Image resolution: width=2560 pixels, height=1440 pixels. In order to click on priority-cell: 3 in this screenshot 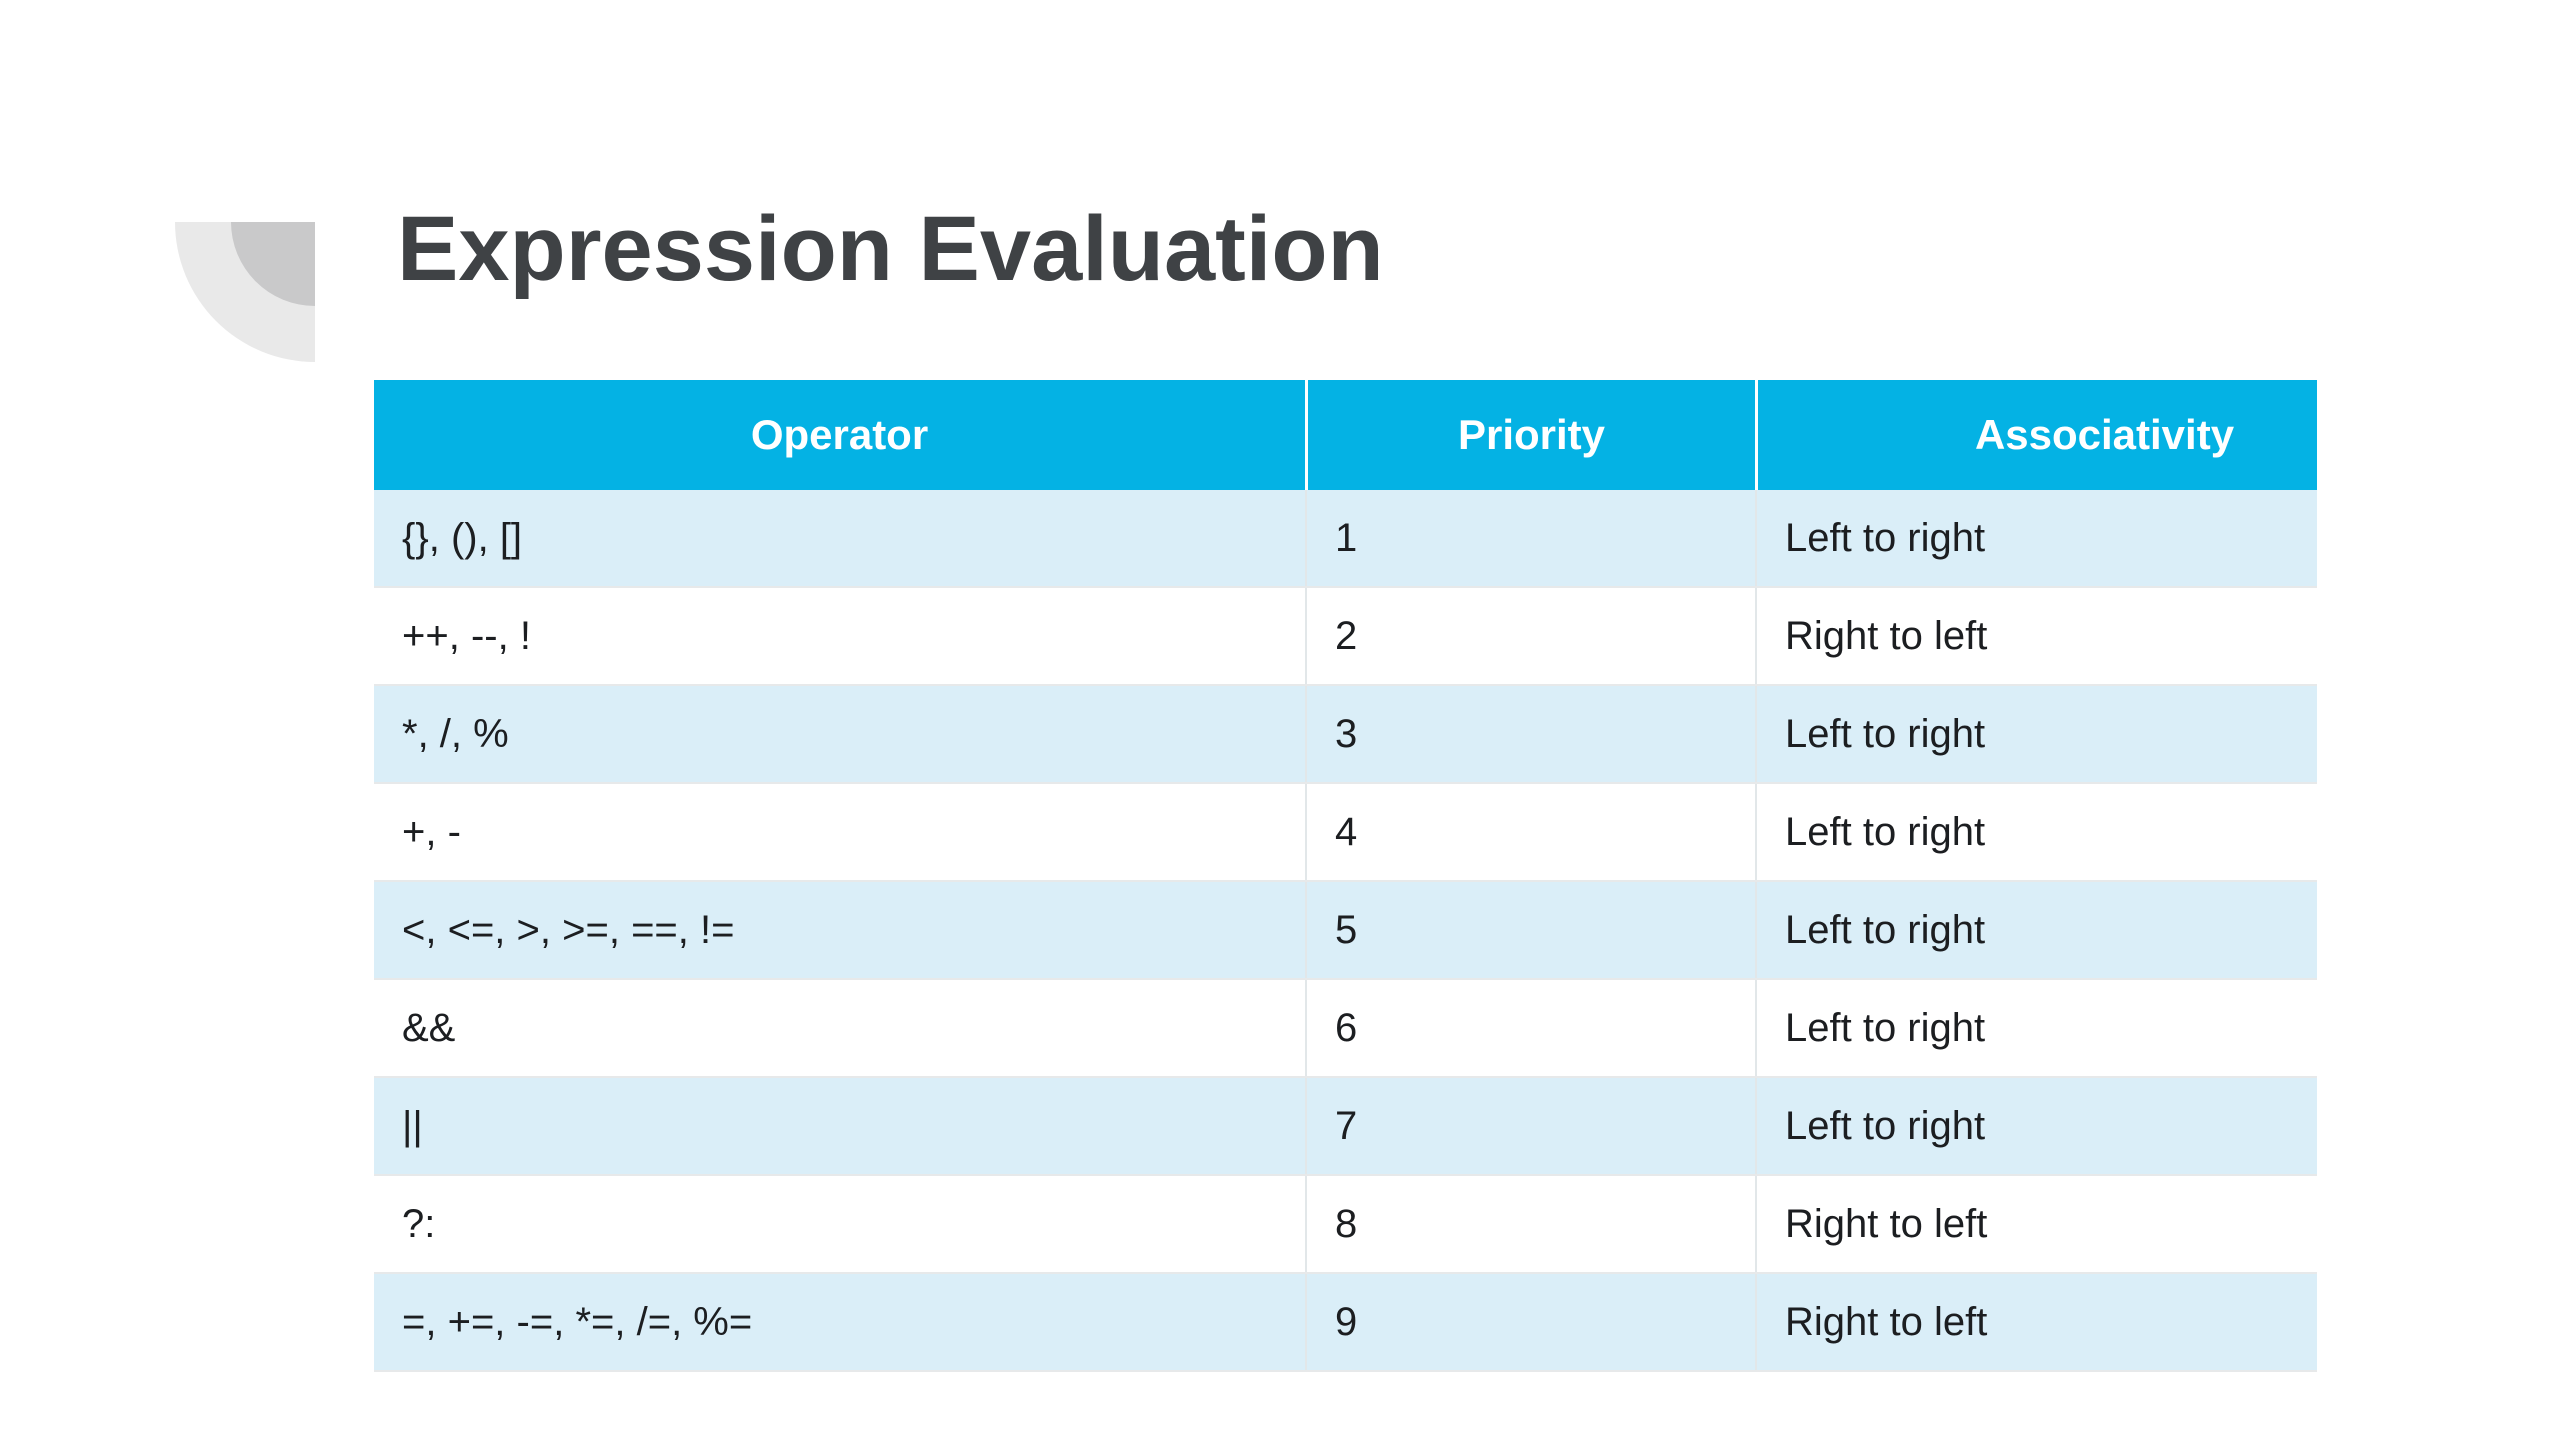, I will do `click(1530, 734)`.